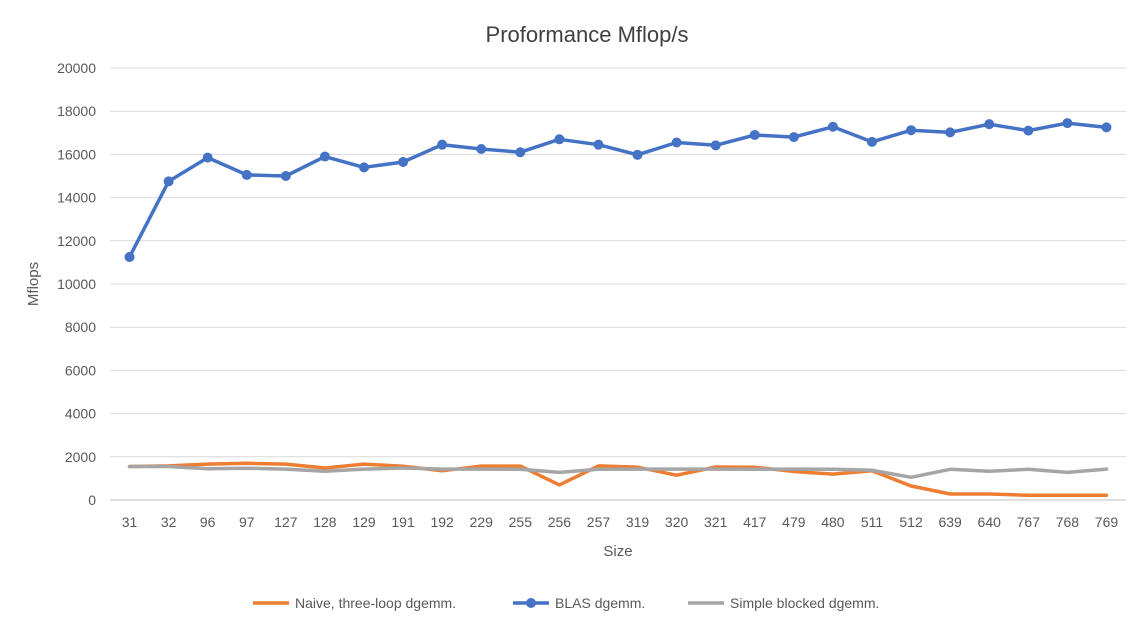  I want to click on legend-label: BLAS dgemm., so click(600, 603).